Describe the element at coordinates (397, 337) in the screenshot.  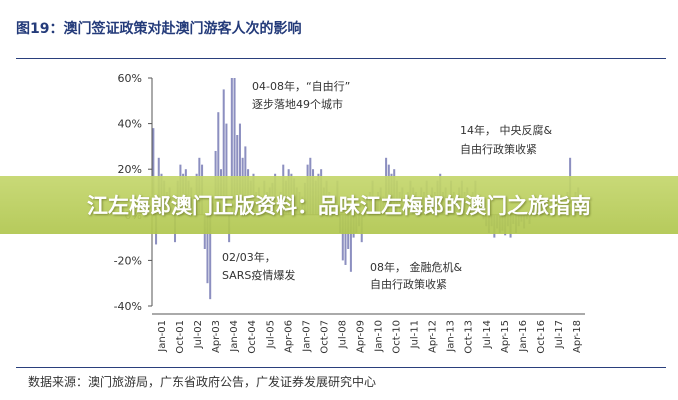
I see `x-tick-label: Oct-10` at that location.